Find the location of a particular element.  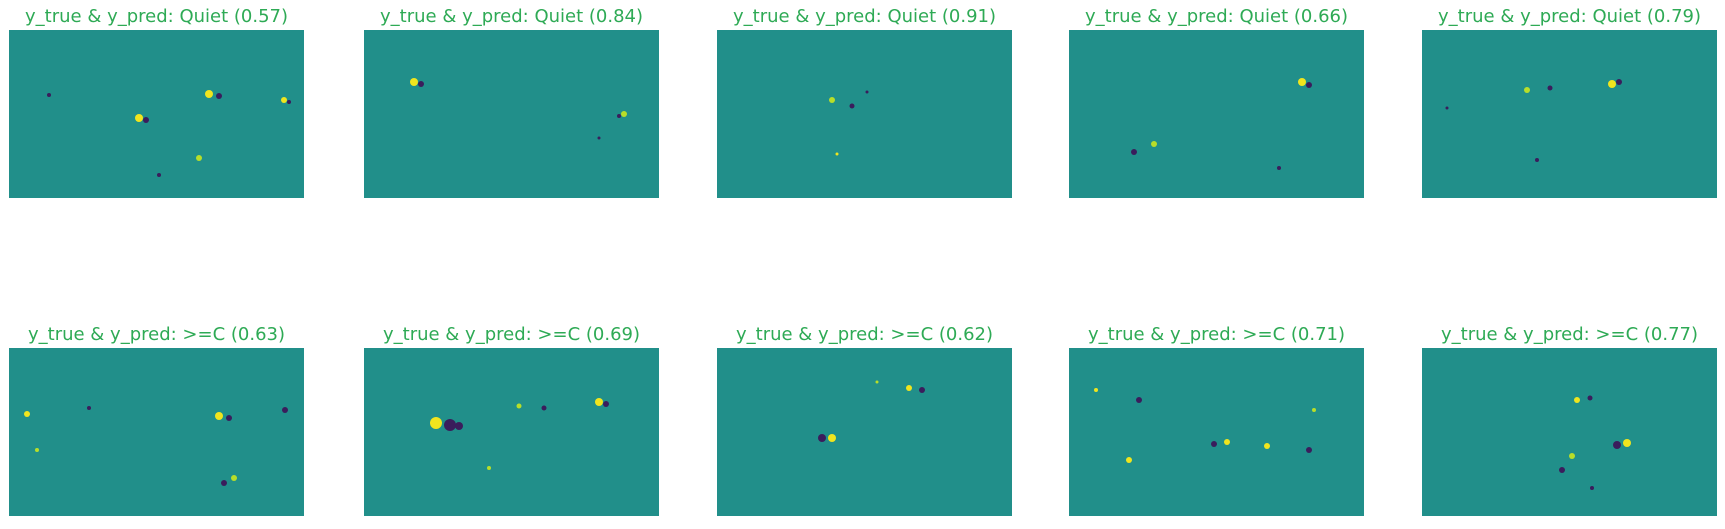

panel-title: y_true & y_pred: Quiet (0.91) is located at coordinates (864, 16).